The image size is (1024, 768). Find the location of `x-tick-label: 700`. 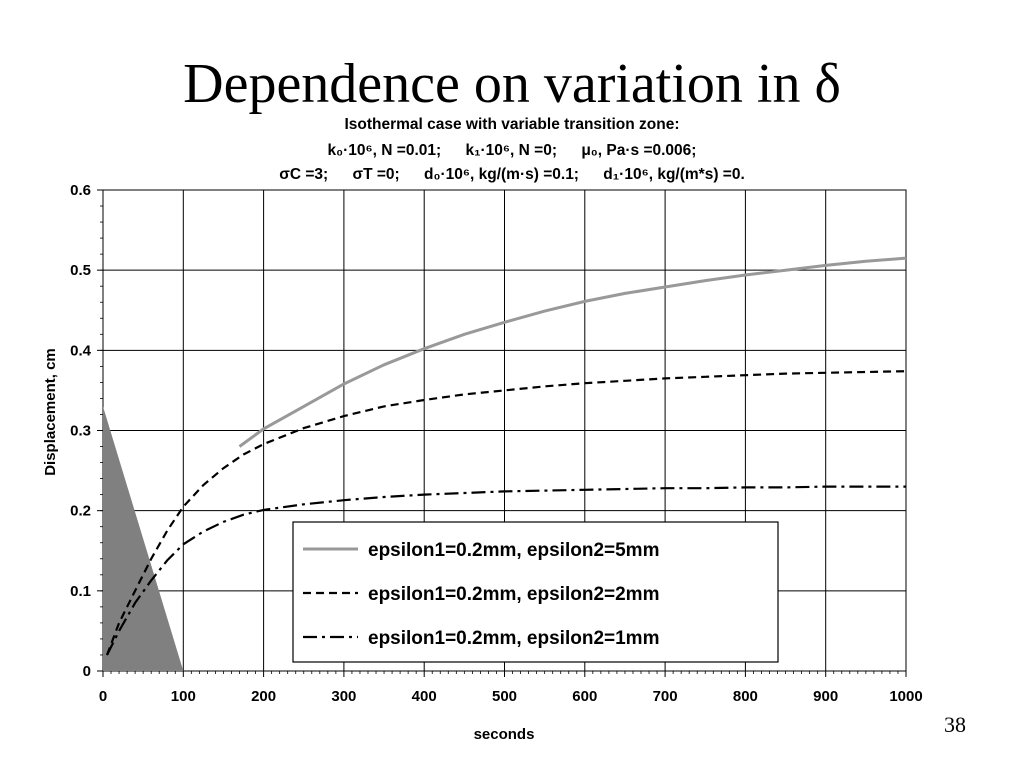

x-tick-label: 700 is located at coordinates (665, 696).